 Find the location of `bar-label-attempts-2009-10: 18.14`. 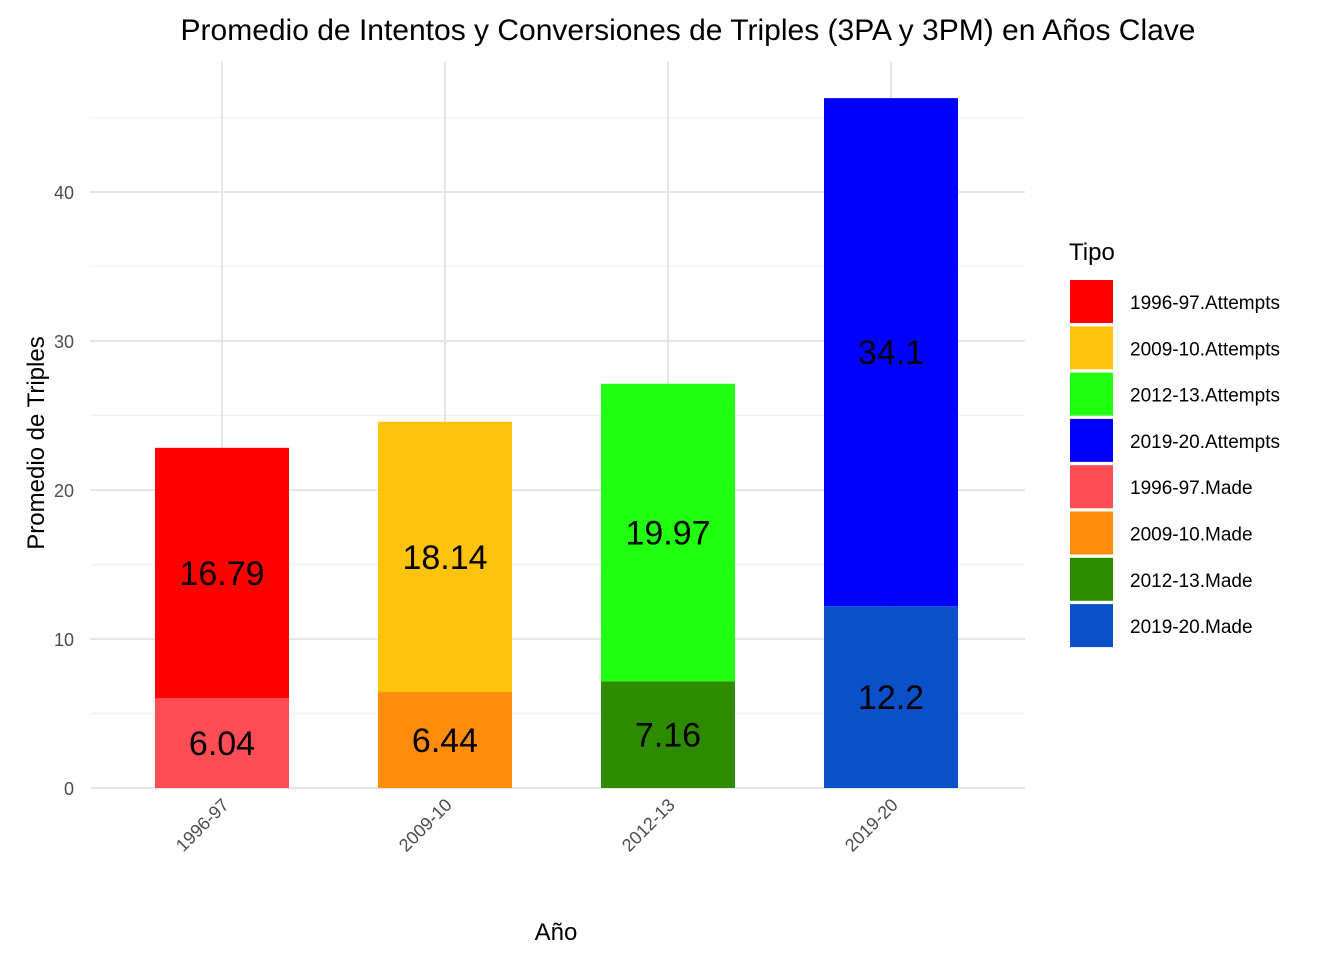

bar-label-attempts-2009-10: 18.14 is located at coordinates (444, 558).